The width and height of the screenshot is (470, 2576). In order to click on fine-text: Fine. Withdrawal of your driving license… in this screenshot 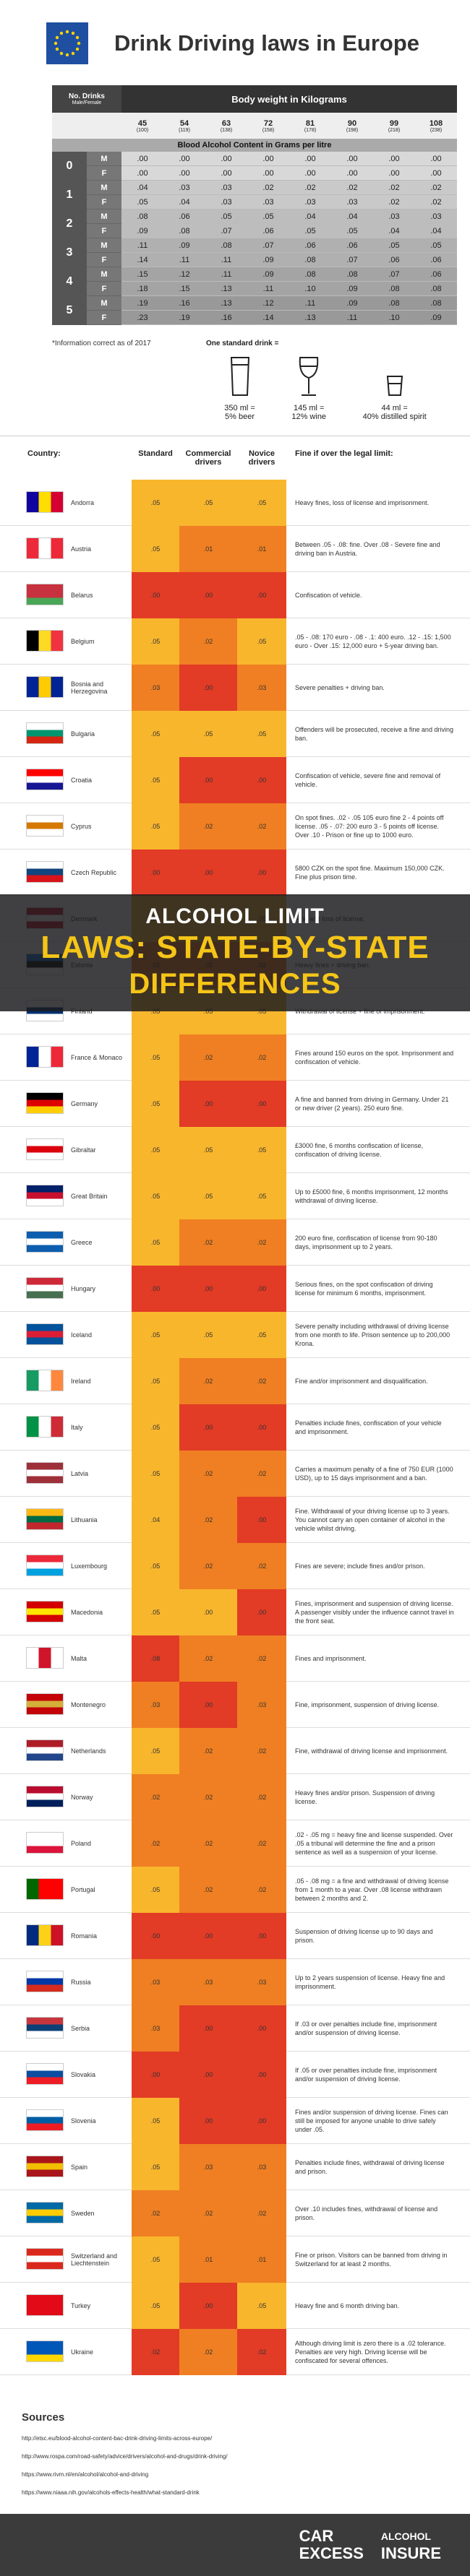, I will do `click(372, 1520)`.